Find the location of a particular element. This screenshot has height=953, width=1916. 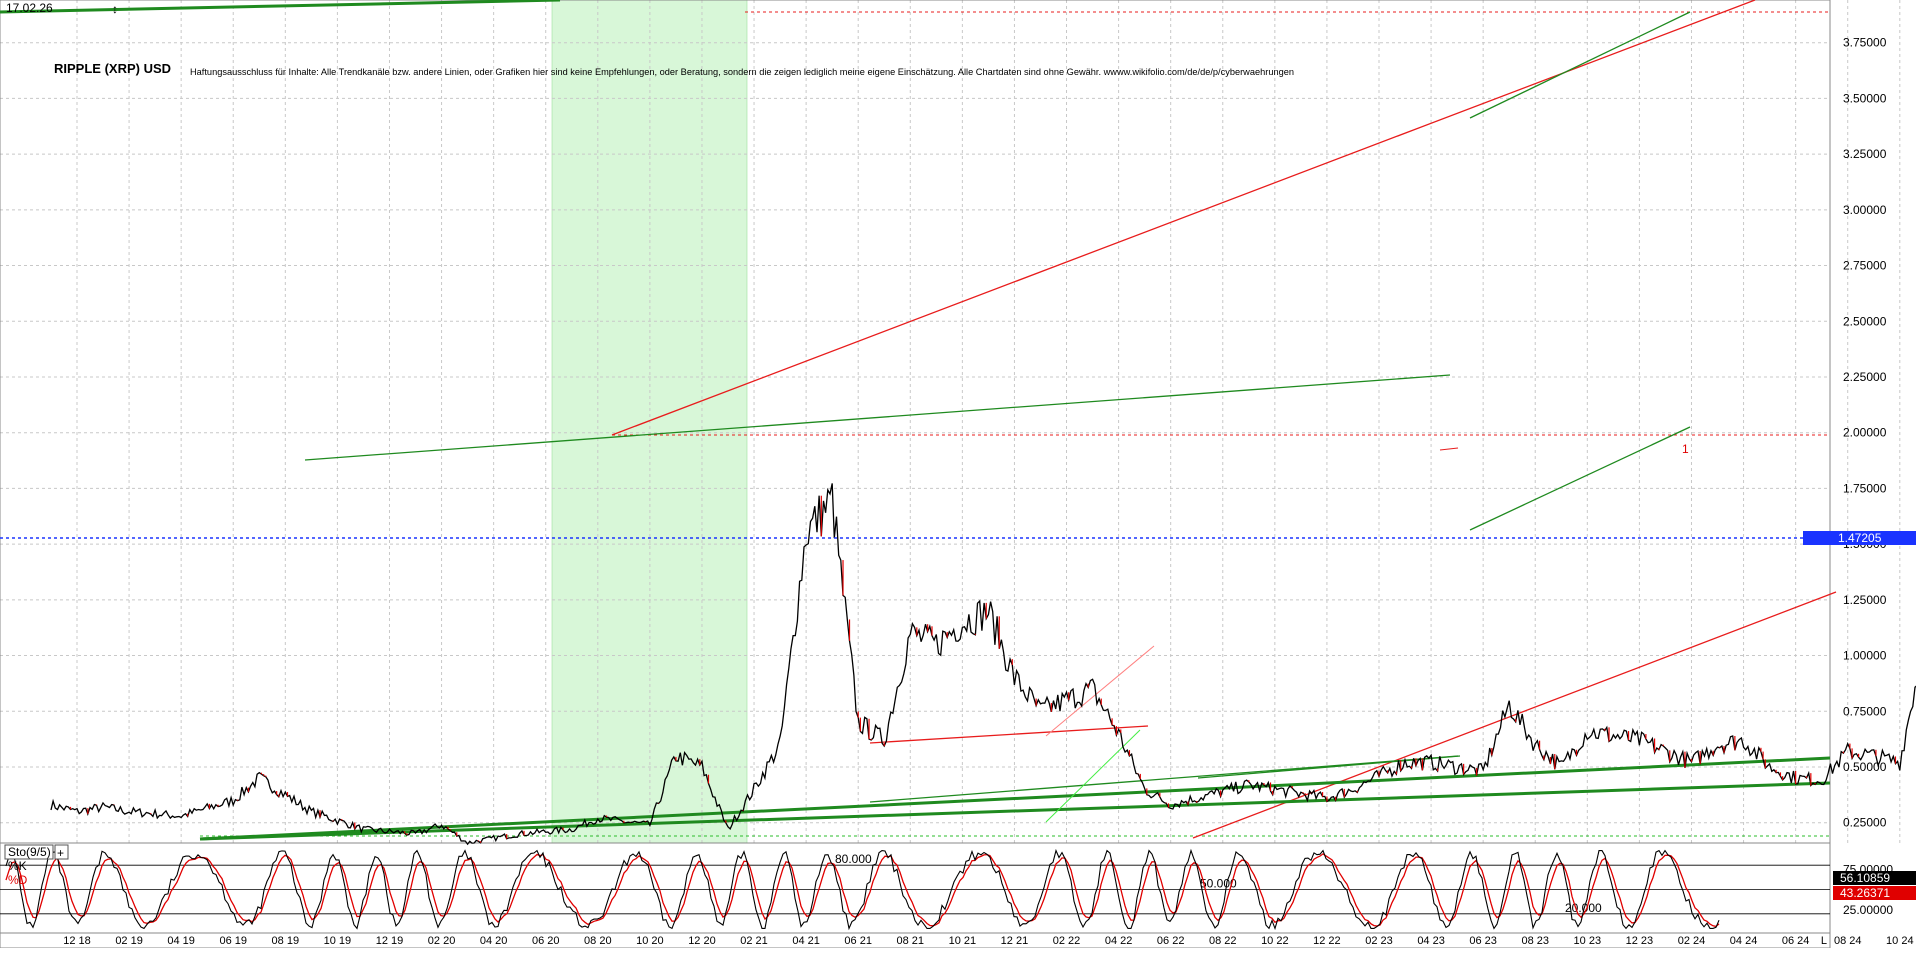

time-tick-label: 02 23 is located at coordinates (1379, 941).